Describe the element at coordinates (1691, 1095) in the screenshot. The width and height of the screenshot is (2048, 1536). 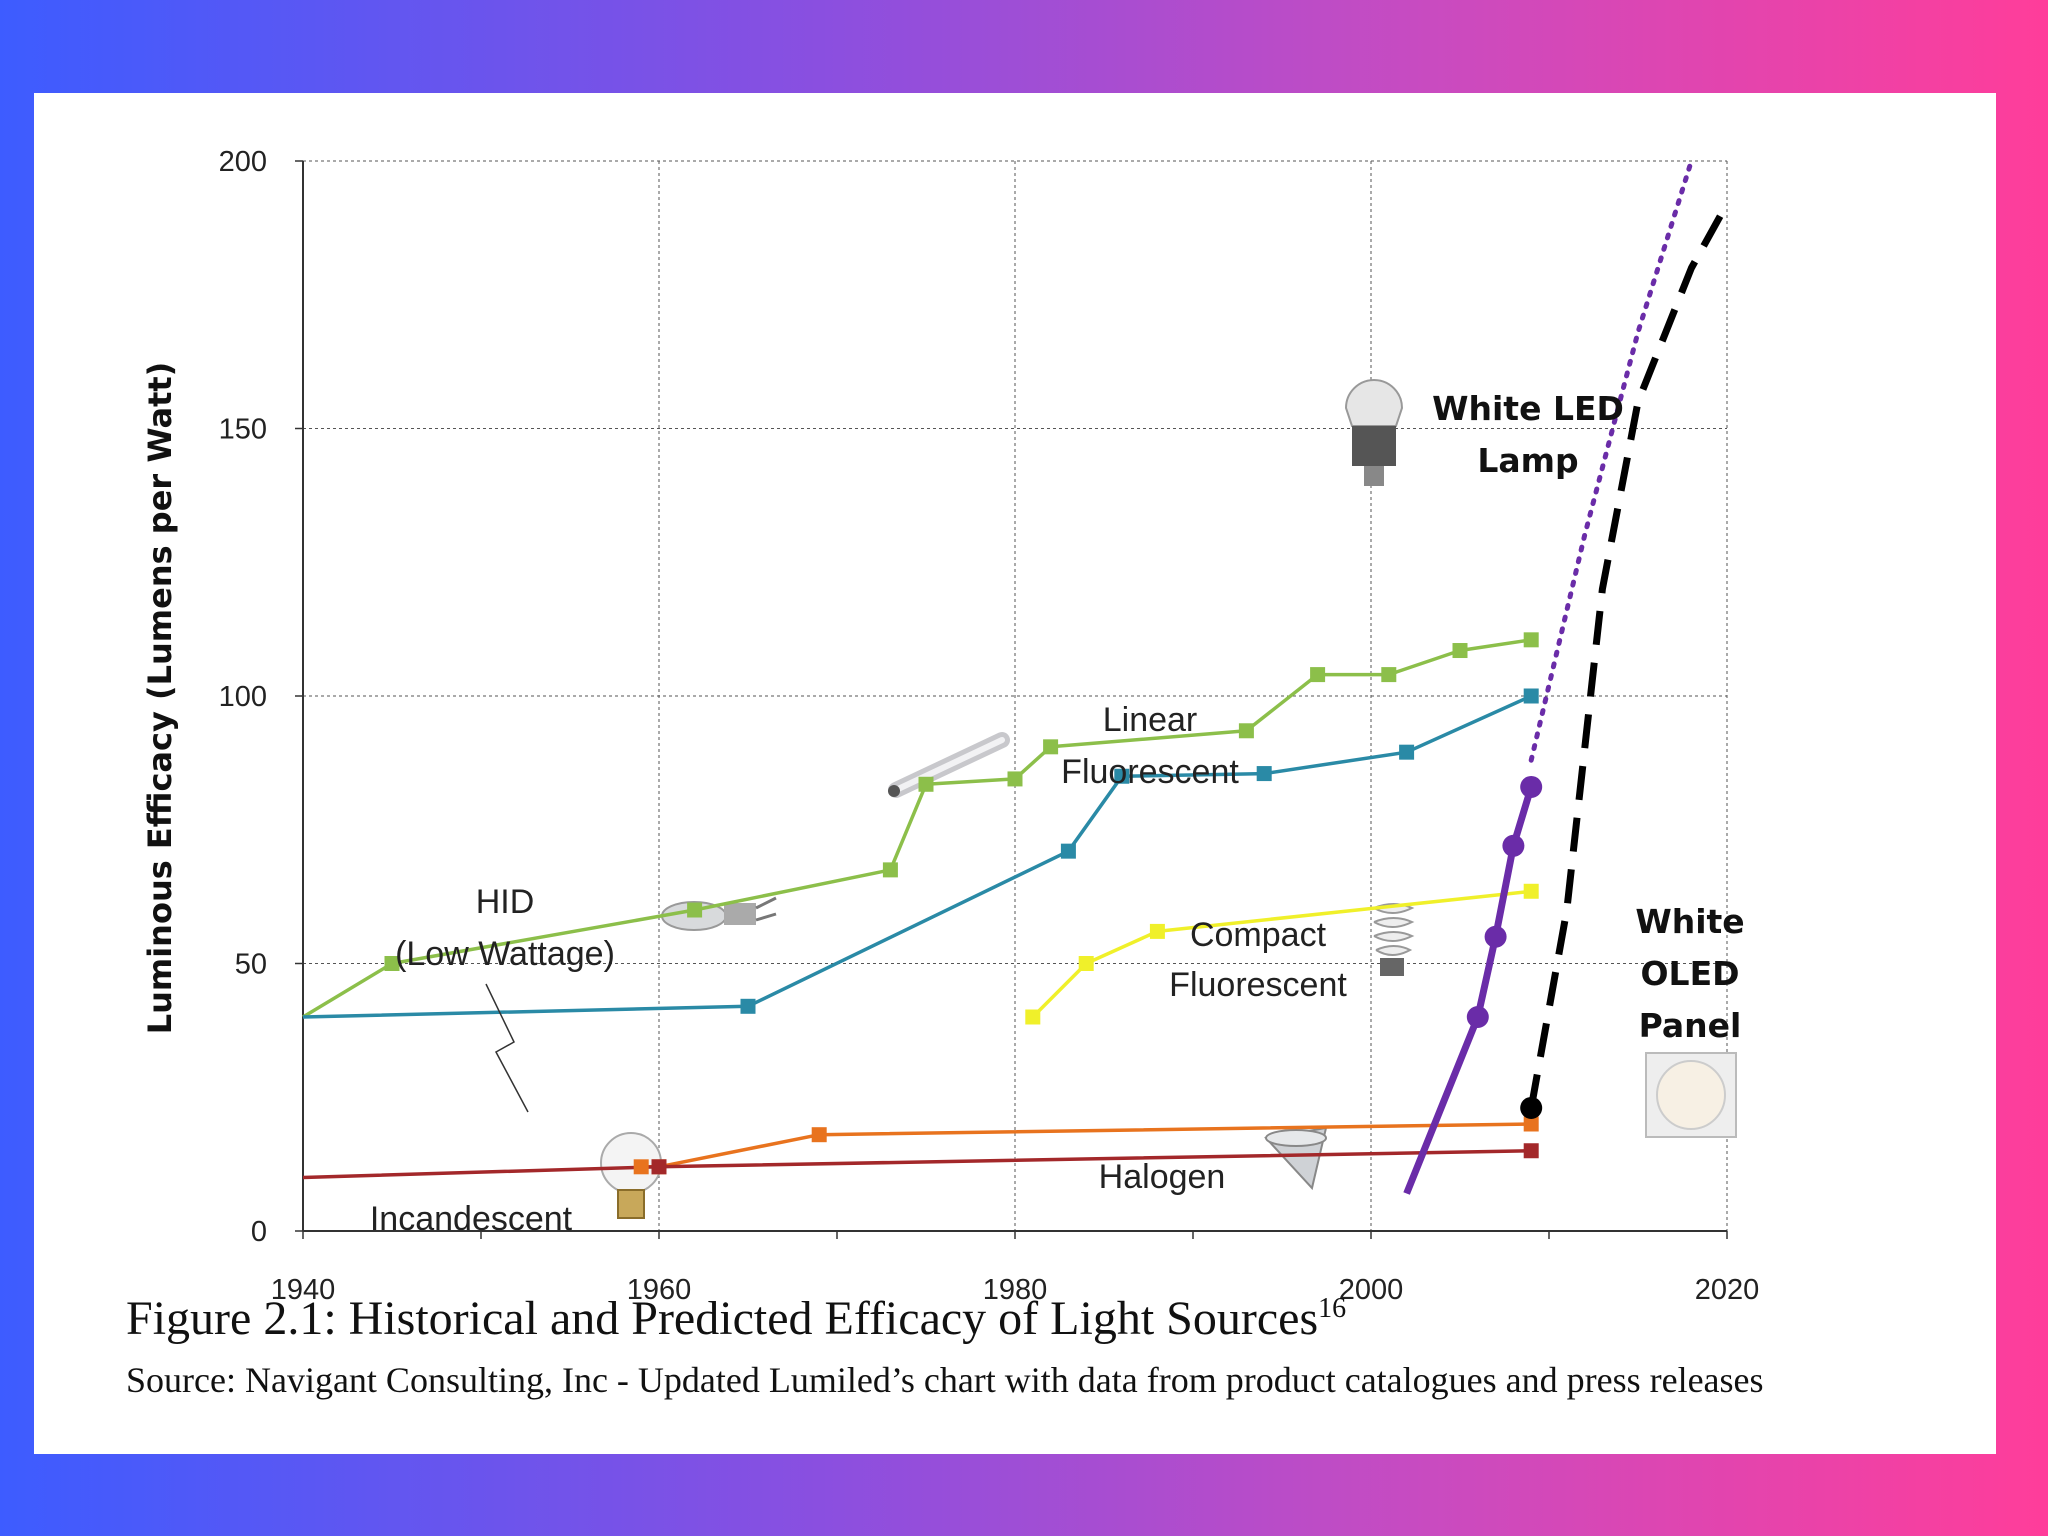
I see `oled-panel-icon` at that location.